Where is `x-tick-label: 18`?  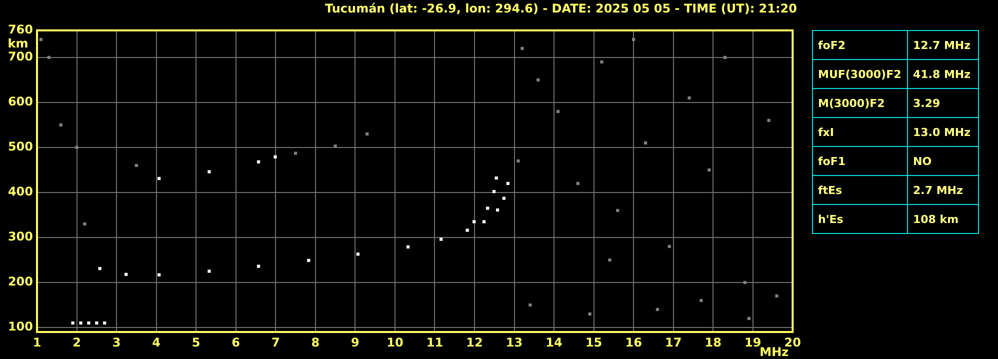 x-tick-label: 18 is located at coordinates (713, 342).